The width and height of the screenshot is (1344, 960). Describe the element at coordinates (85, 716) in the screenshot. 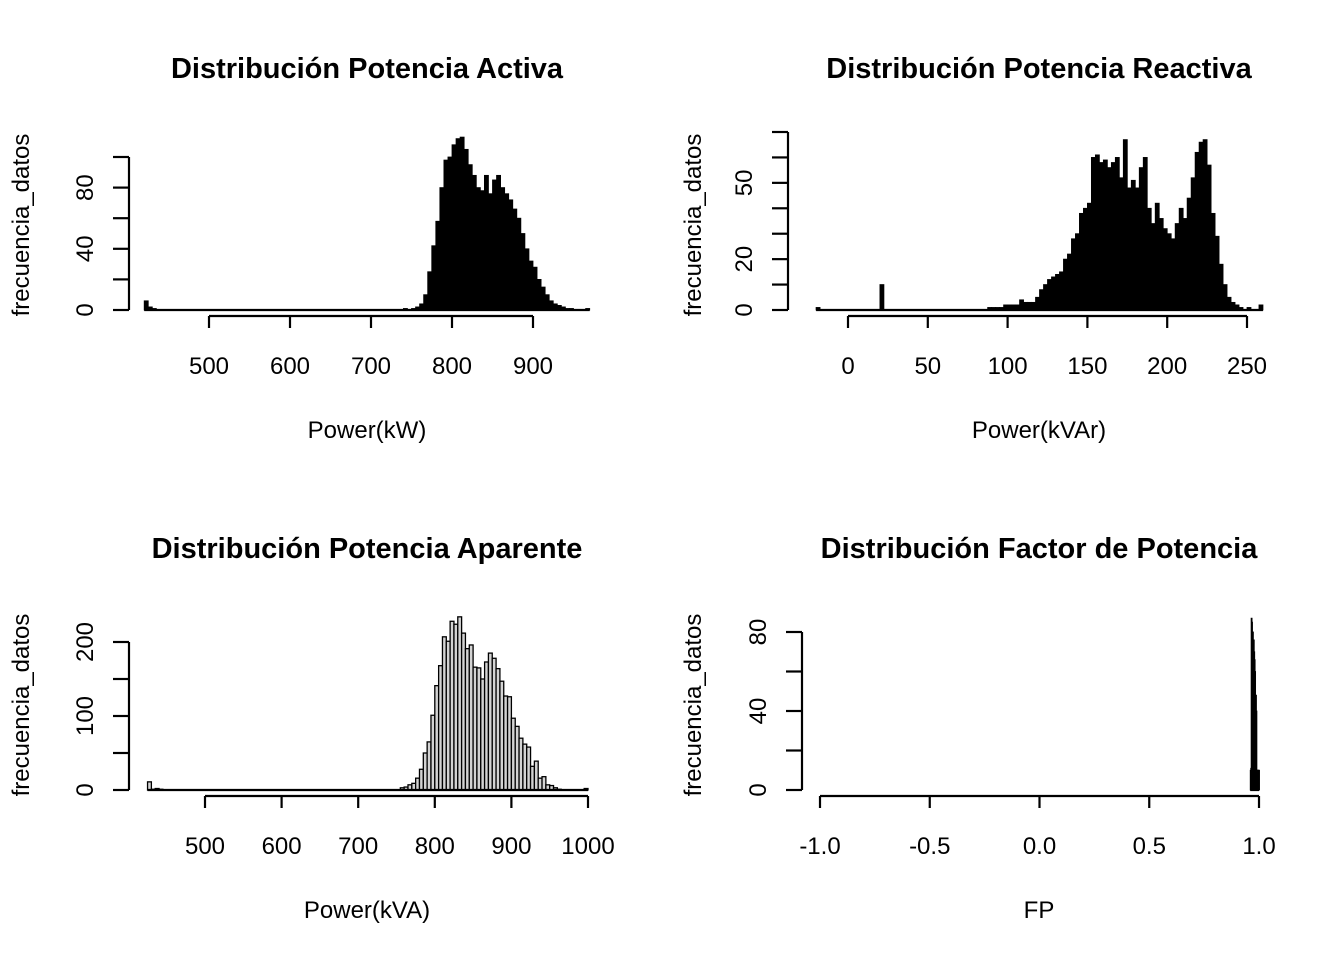

I see `y-tick-label: 100` at that location.